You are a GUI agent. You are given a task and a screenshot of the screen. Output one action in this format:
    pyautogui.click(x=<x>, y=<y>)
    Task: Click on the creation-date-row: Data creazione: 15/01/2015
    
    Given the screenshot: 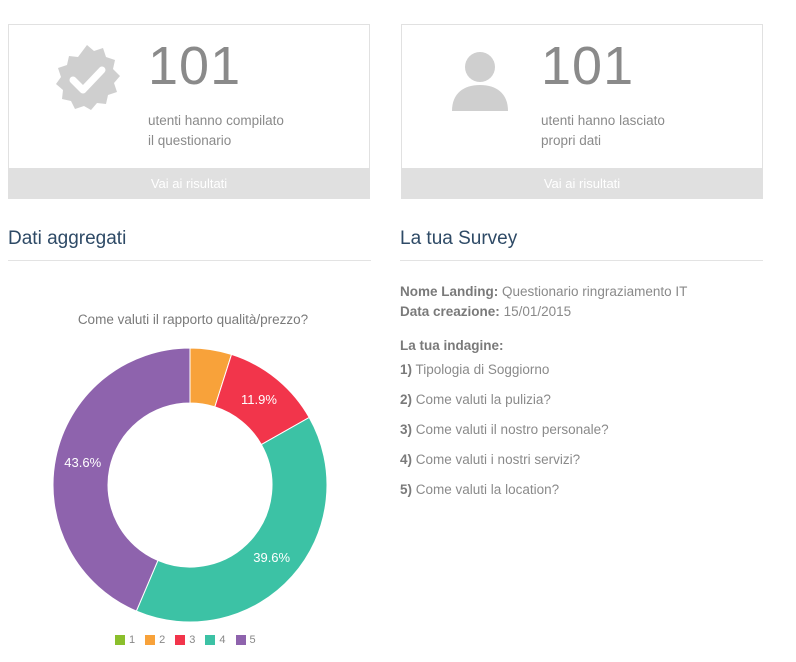 What is the action you would take?
    pyautogui.click(x=590, y=312)
    